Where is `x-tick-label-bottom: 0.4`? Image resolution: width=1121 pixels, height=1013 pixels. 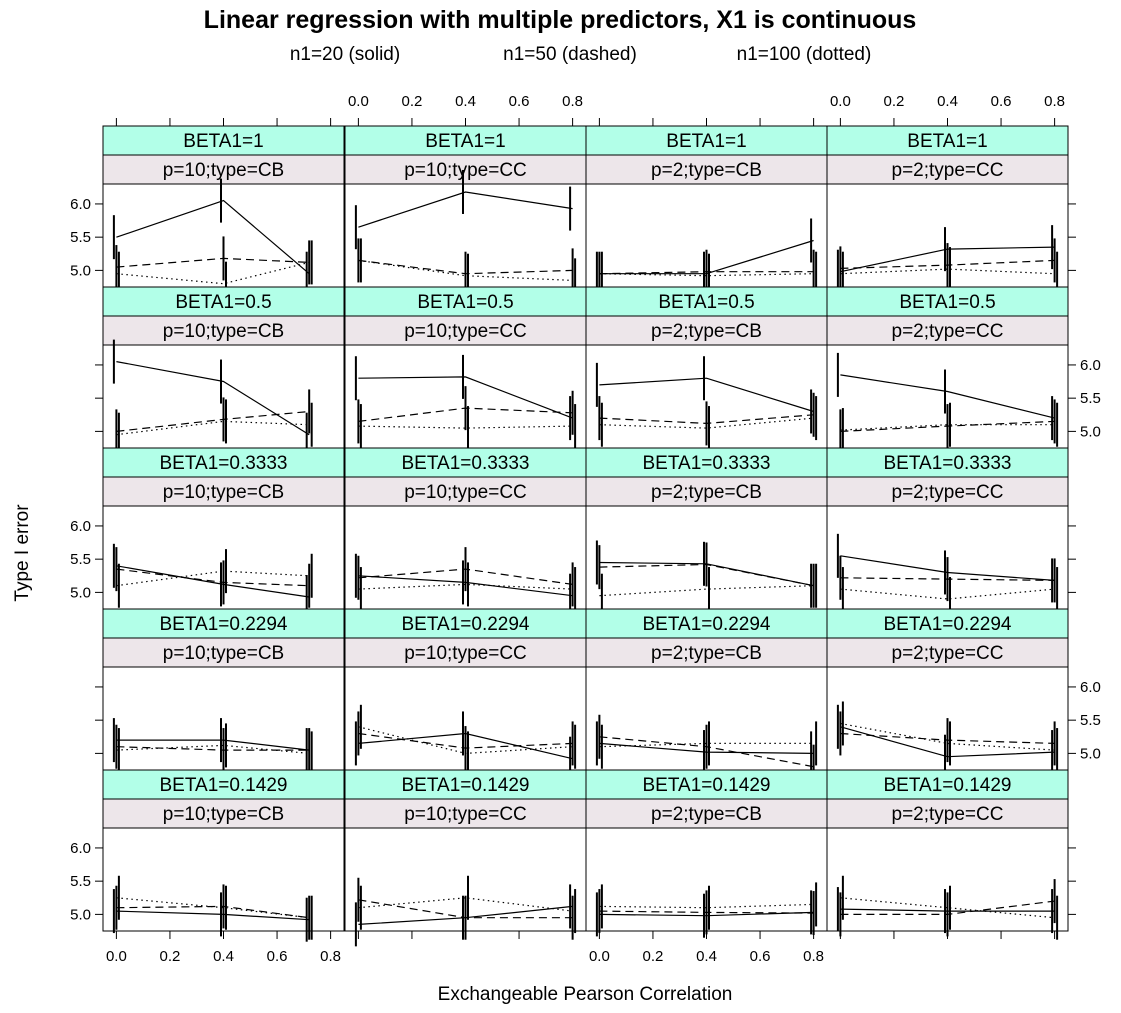 x-tick-label-bottom: 0.4 is located at coordinates (223, 956).